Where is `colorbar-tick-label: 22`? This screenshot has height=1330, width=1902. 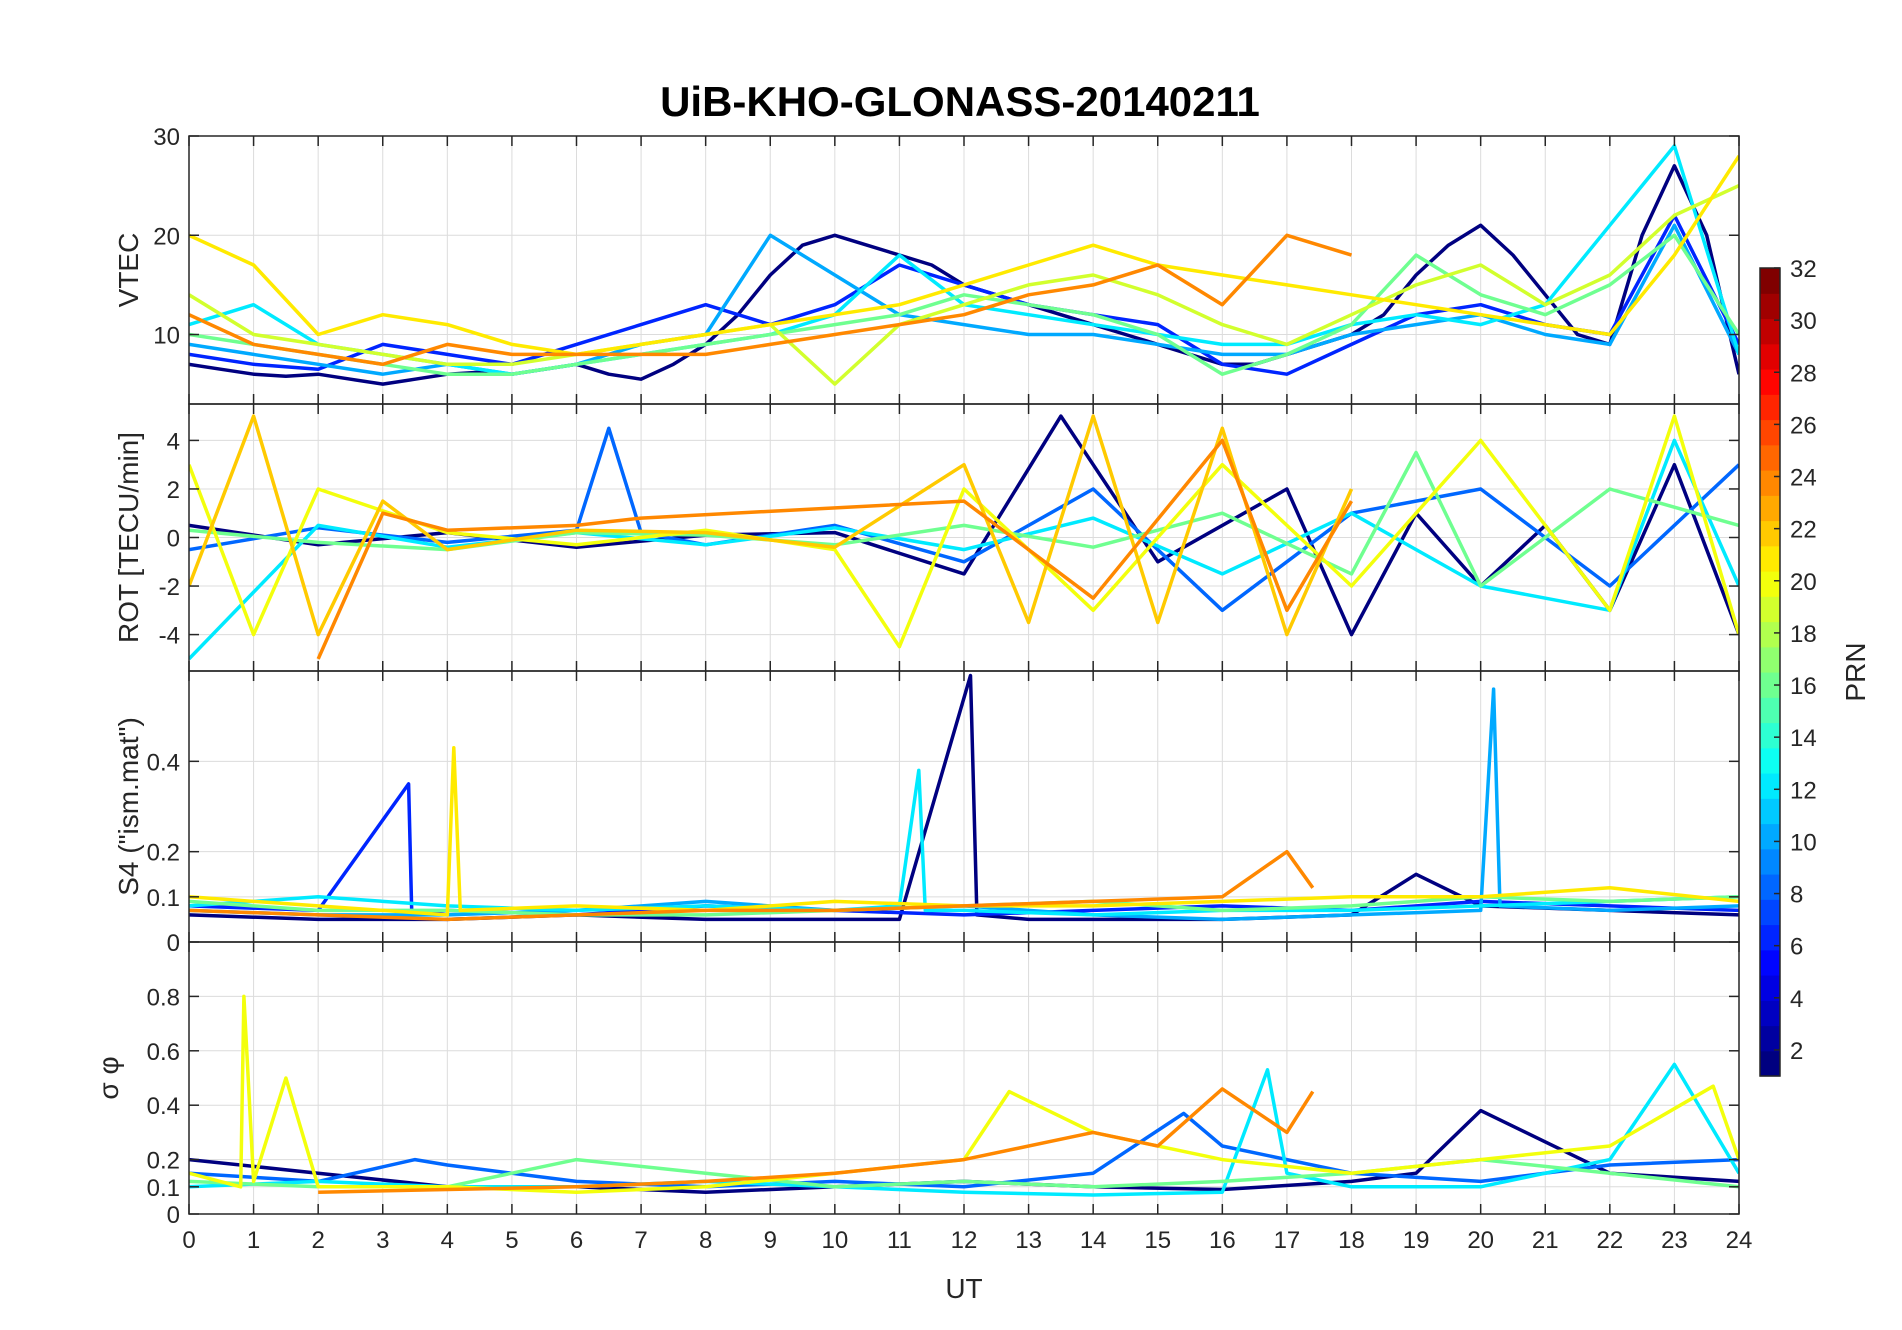 colorbar-tick-label: 22 is located at coordinates (1803, 530).